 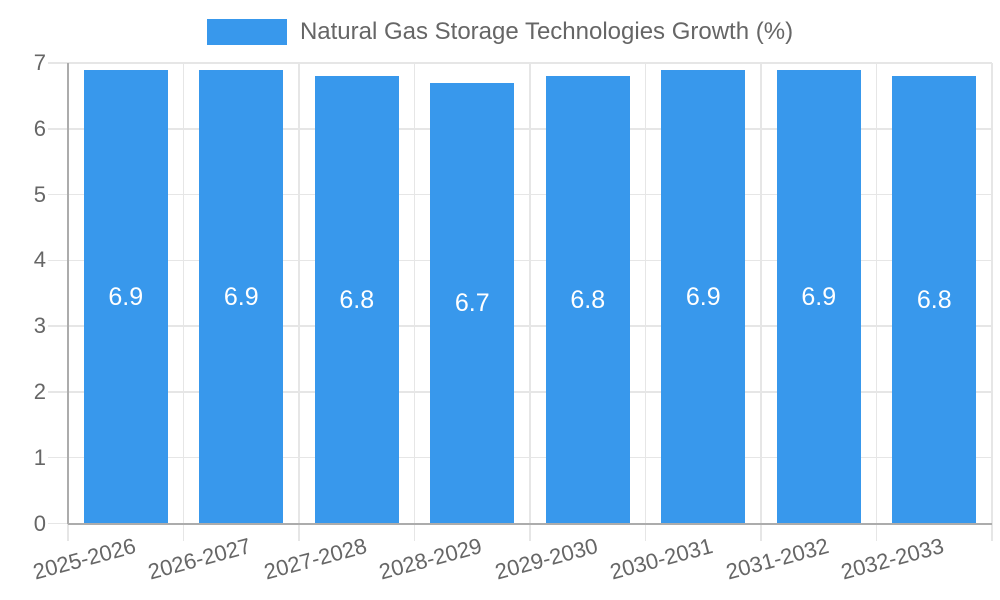 What do you see at coordinates (83, 559) in the screenshot?
I see `x-axis-label: 2025-2026` at bounding box center [83, 559].